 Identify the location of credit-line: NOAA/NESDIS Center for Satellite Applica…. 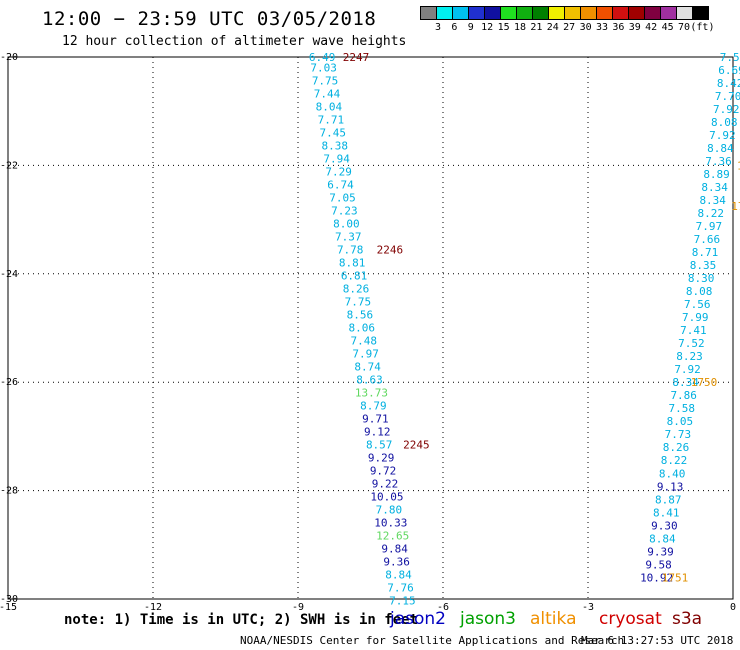
(432, 640).